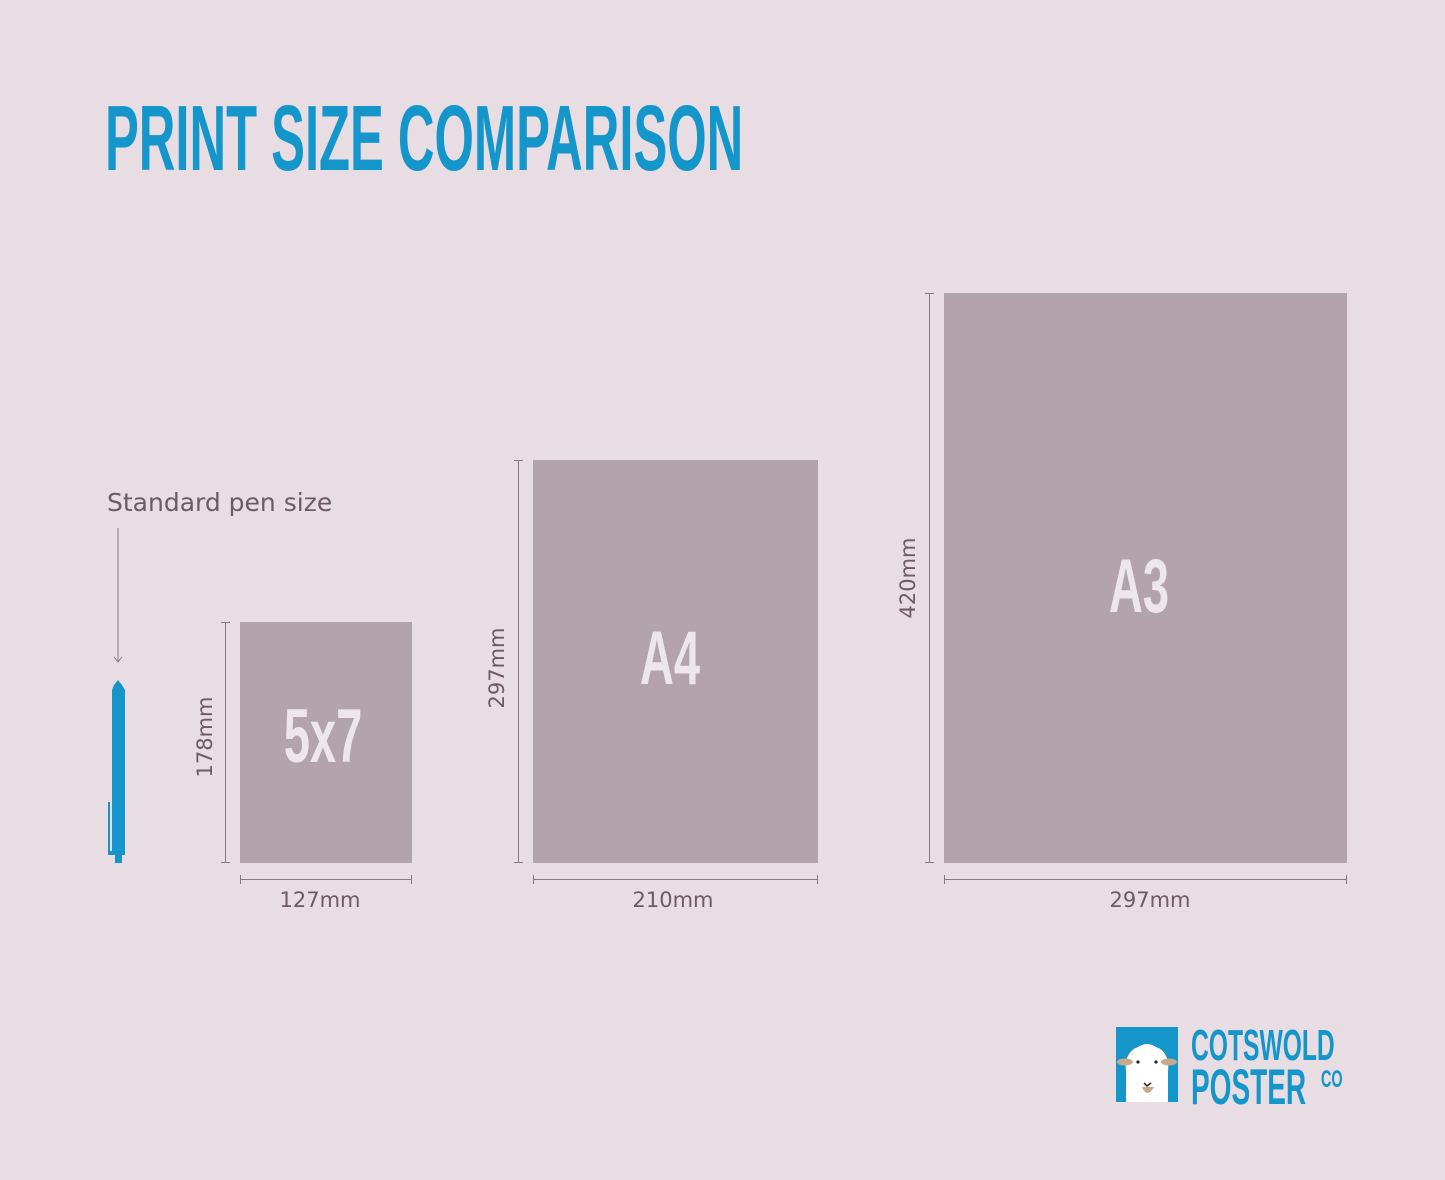 The height and width of the screenshot is (1180, 1445). I want to click on print-a4-label: A4, so click(670, 658).